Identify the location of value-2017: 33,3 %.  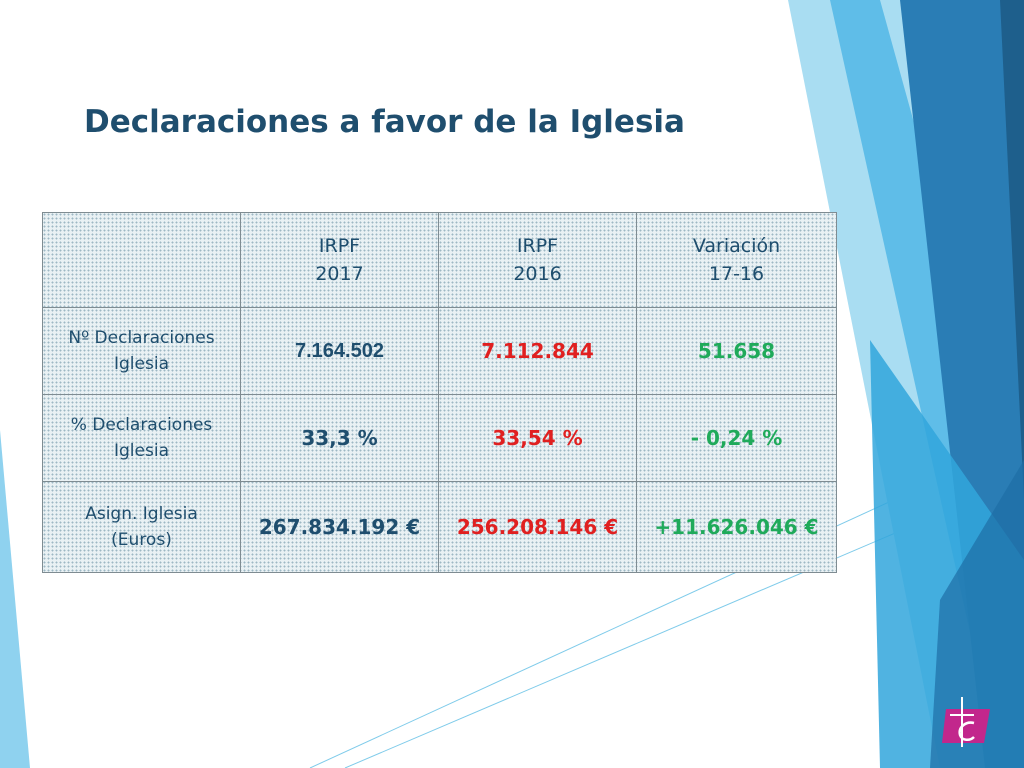
(339, 438).